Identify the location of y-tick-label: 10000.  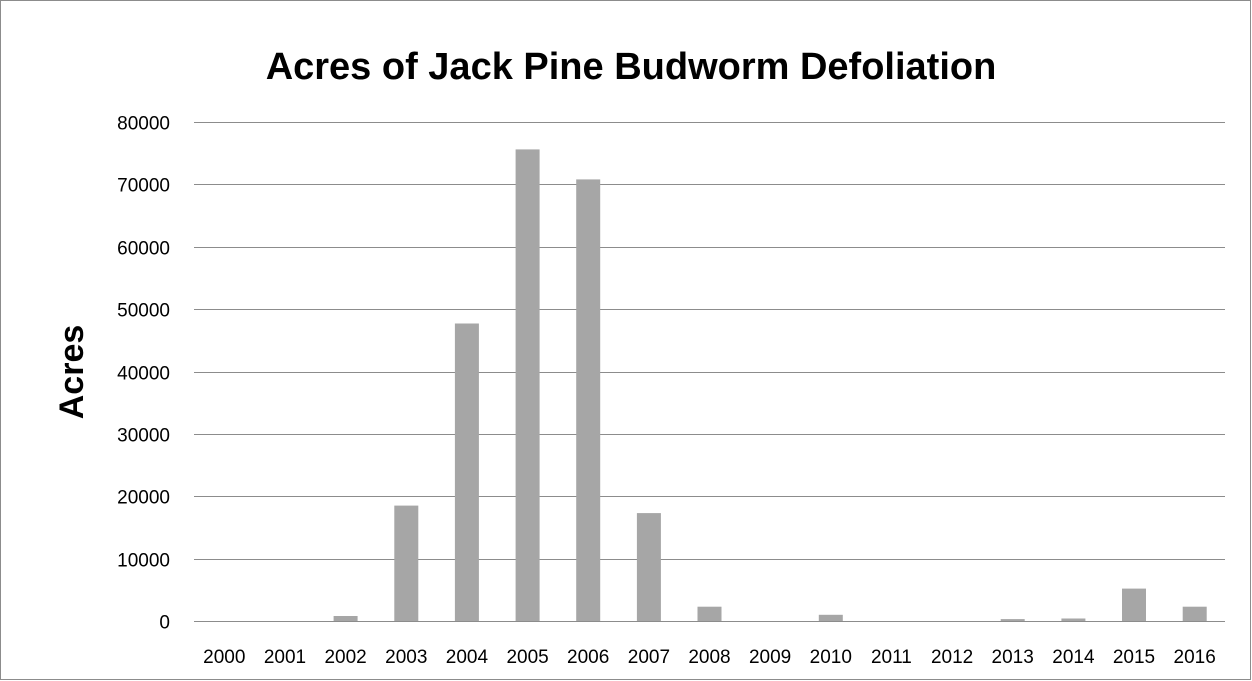
(143, 561).